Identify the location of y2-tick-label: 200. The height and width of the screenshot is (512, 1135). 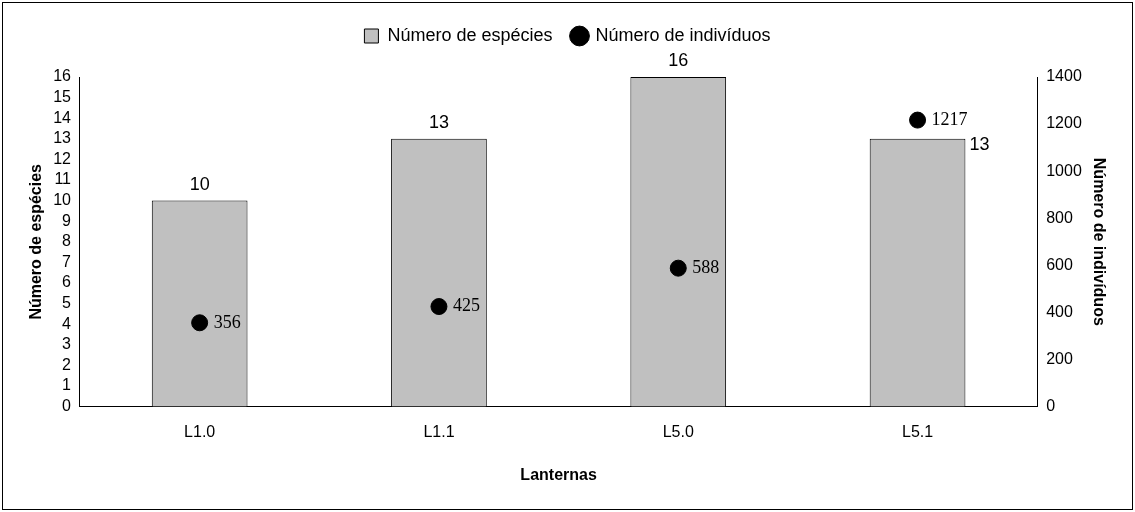
(1059, 358).